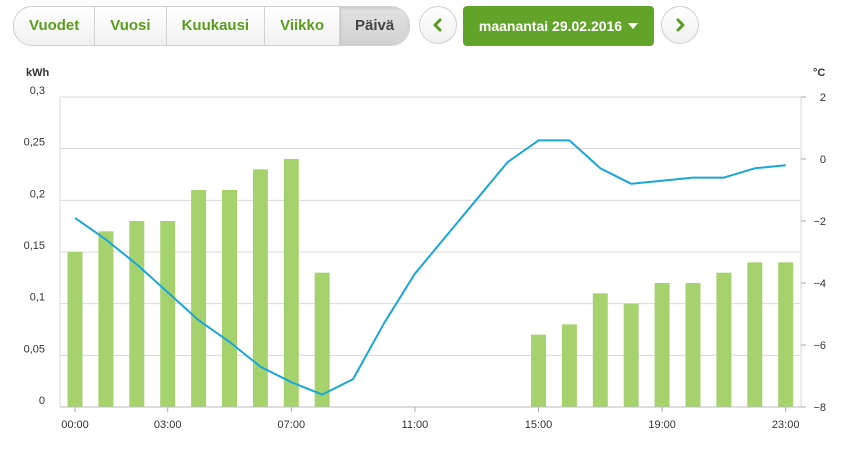 Image resolution: width=847 pixels, height=472 pixels. I want to click on period-tabs: Vuodet Vuosi Kuukausi Viikko Päivä, so click(212, 26).